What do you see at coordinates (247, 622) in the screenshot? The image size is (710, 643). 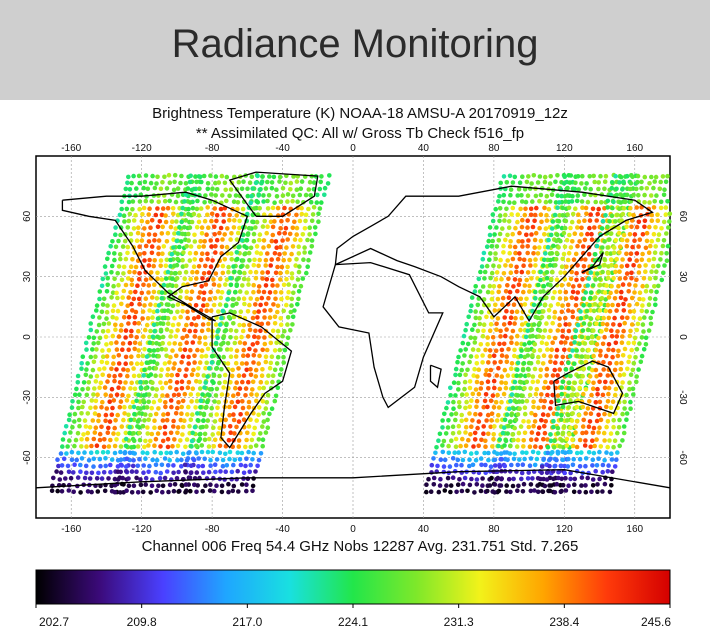 I see `colorbar-tick-label: 217.0` at bounding box center [247, 622].